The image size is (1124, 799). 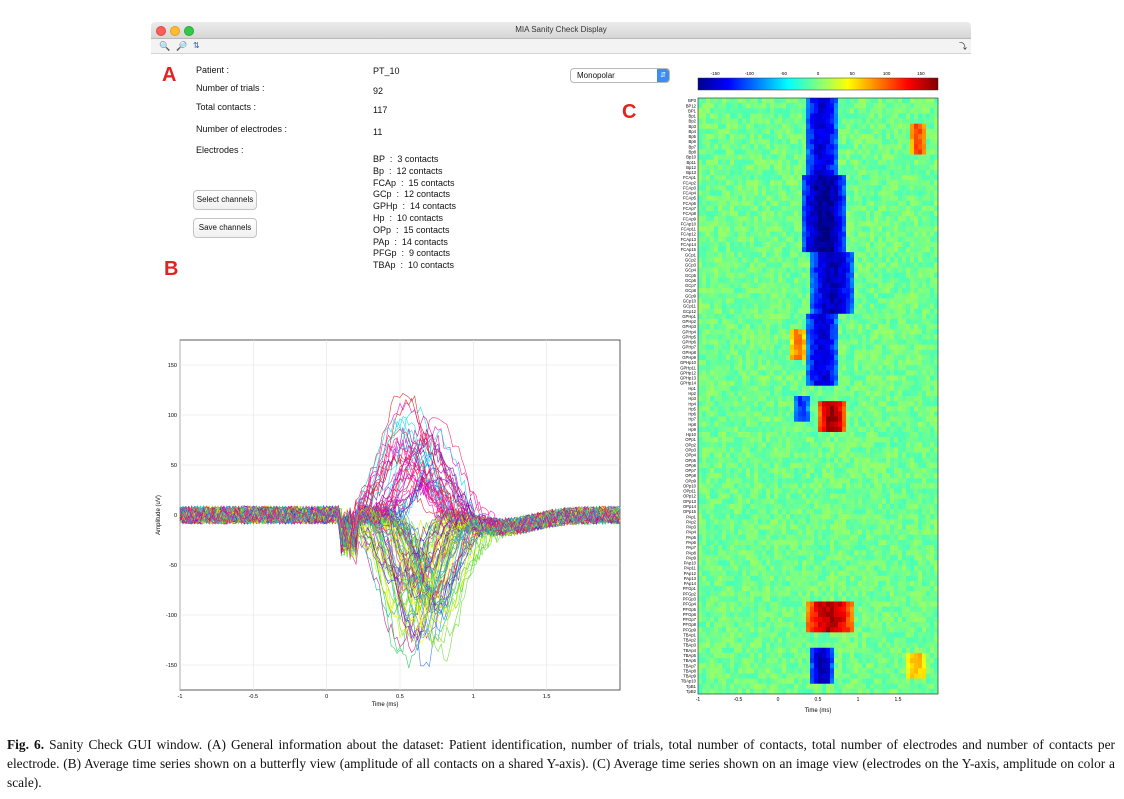 I want to click on pin-icon: ⤵, so click(x=963, y=46).